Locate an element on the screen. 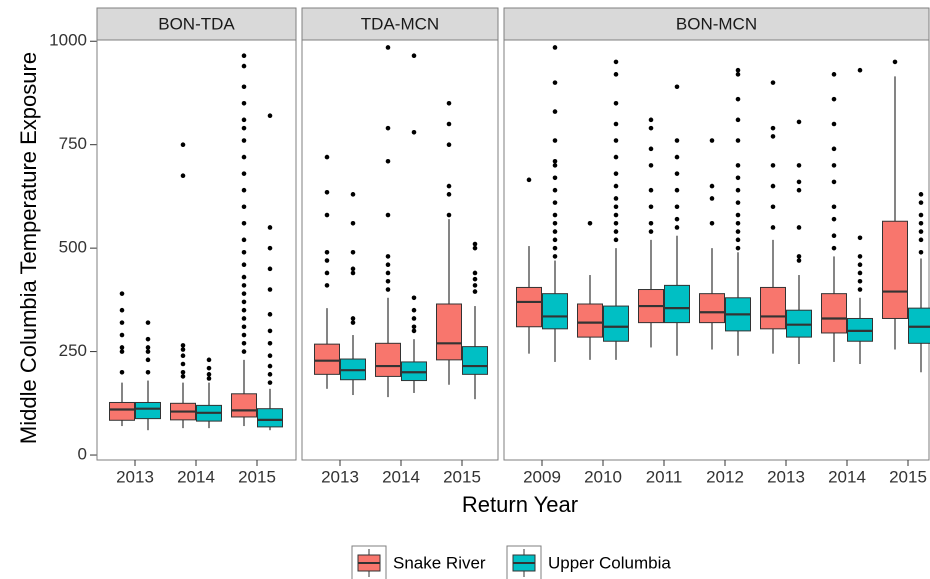  strip-label: BON-MCN is located at coordinates (716, 23).